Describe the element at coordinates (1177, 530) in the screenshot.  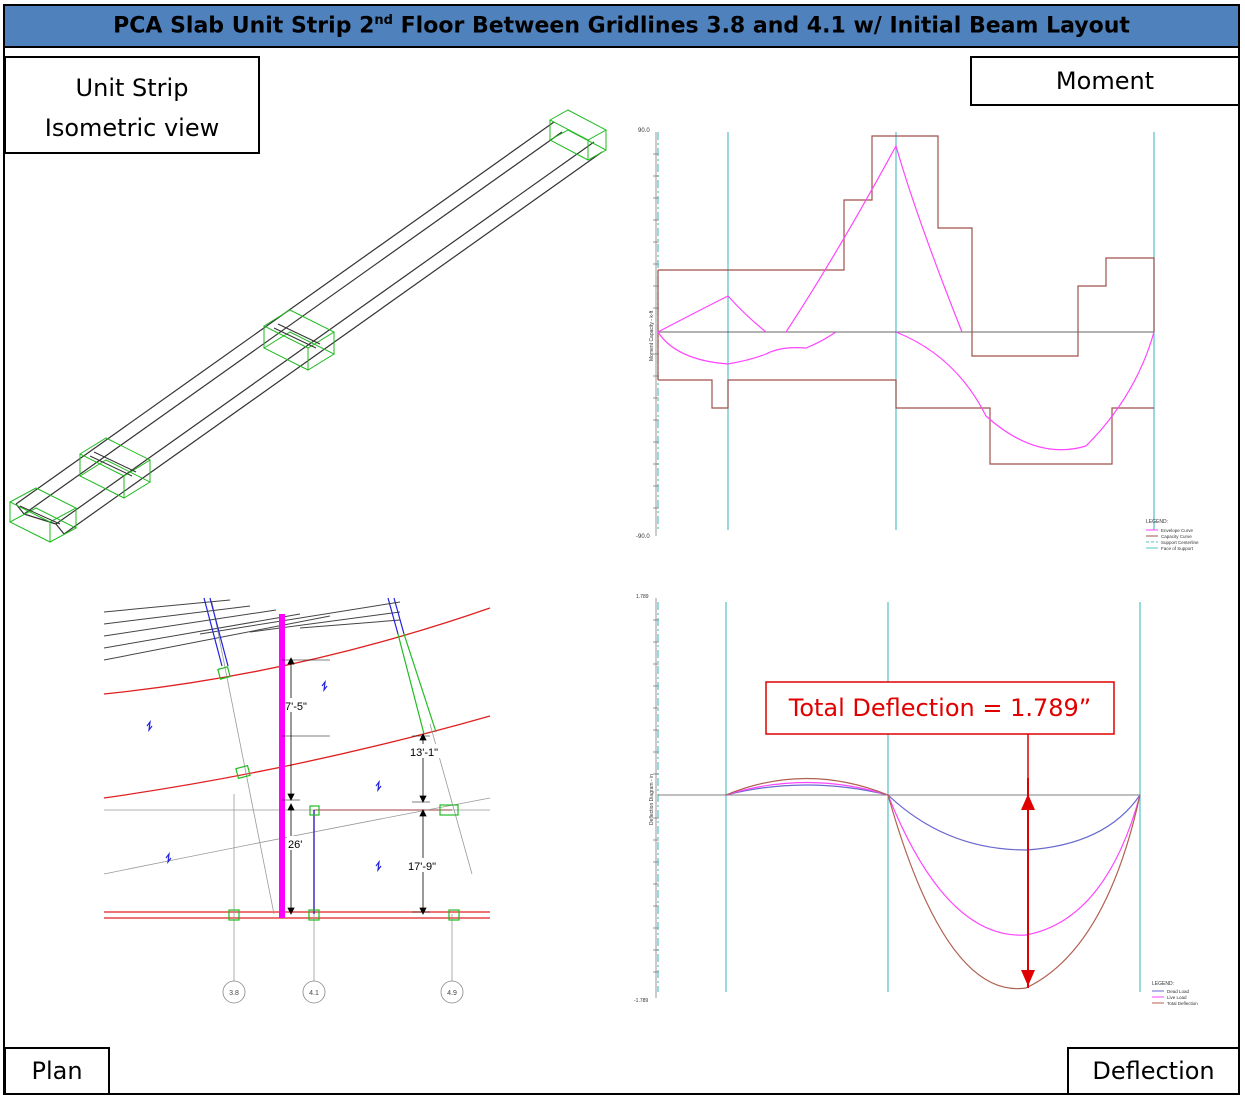
I see `svg-text: Envelope Curve` at that location.